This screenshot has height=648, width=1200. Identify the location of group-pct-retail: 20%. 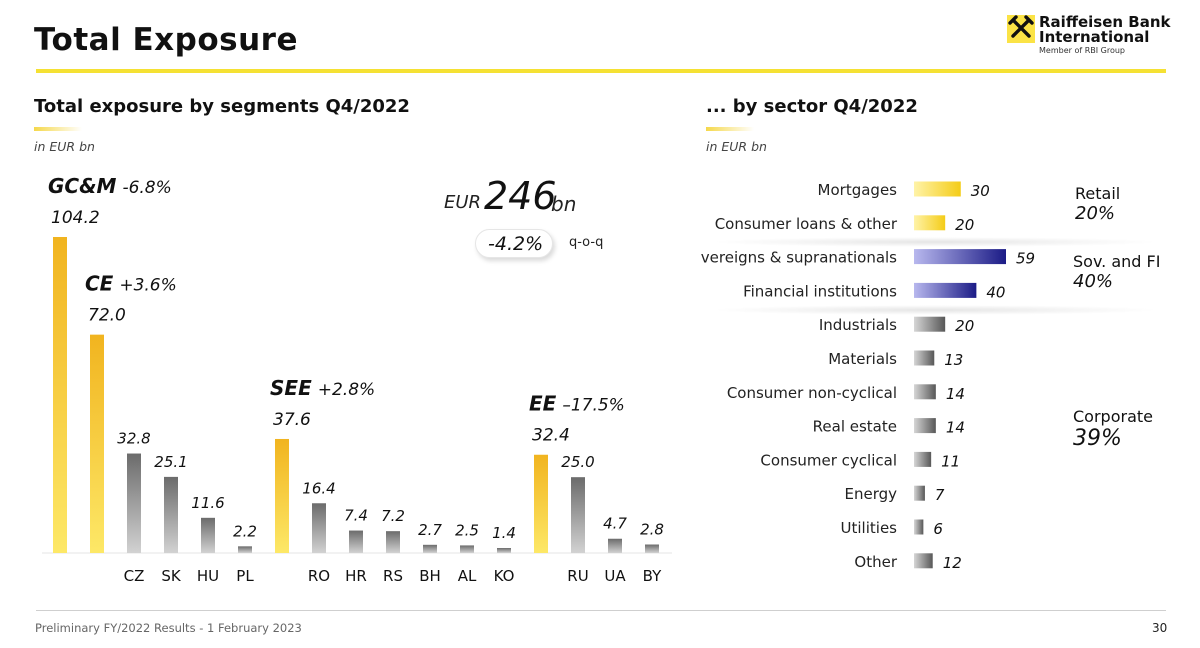
(1095, 213).